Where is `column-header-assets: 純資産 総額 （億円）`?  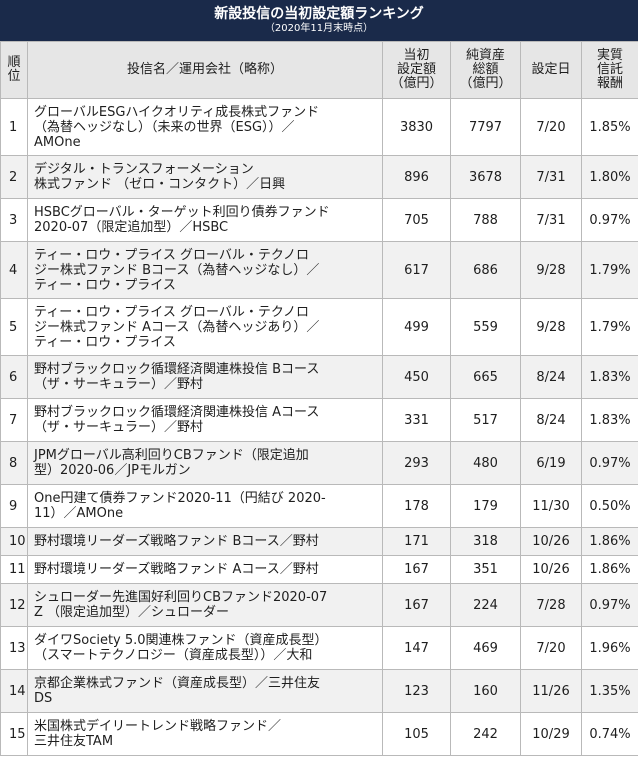
column-header-assets: 純資産 総額 （億円） is located at coordinates (485, 70).